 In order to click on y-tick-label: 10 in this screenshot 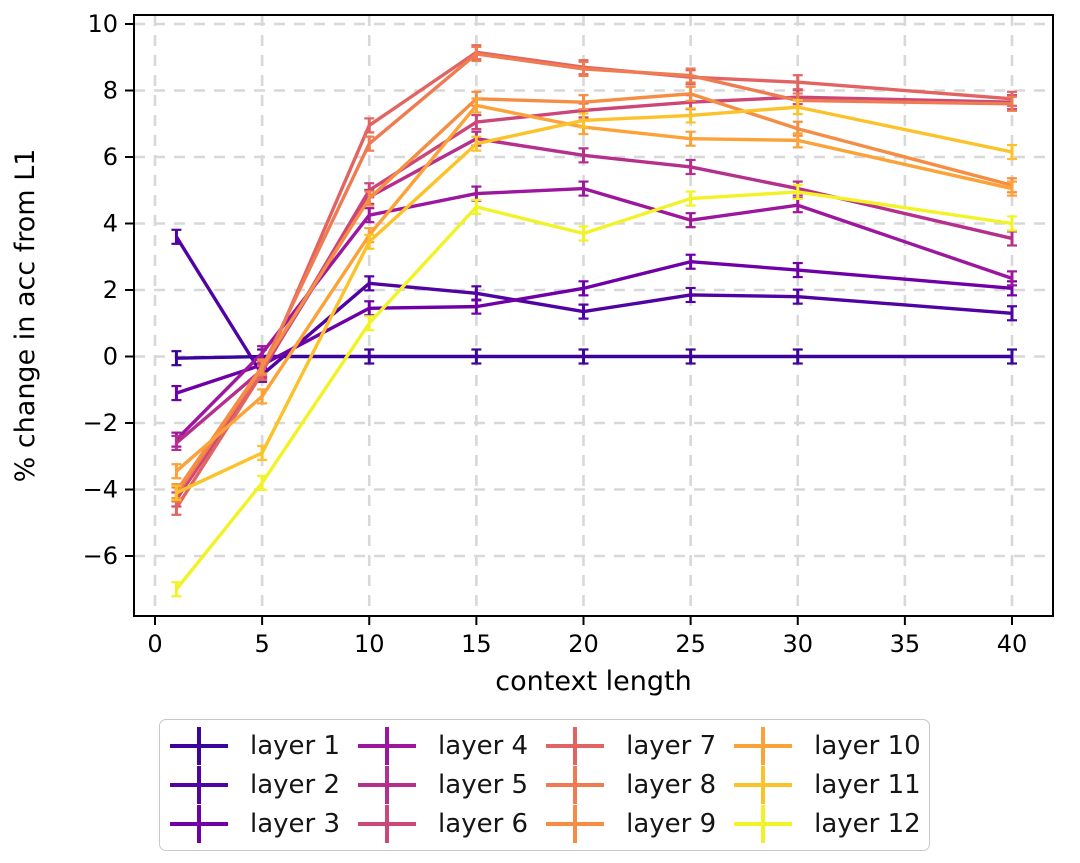, I will do `click(102, 24)`.